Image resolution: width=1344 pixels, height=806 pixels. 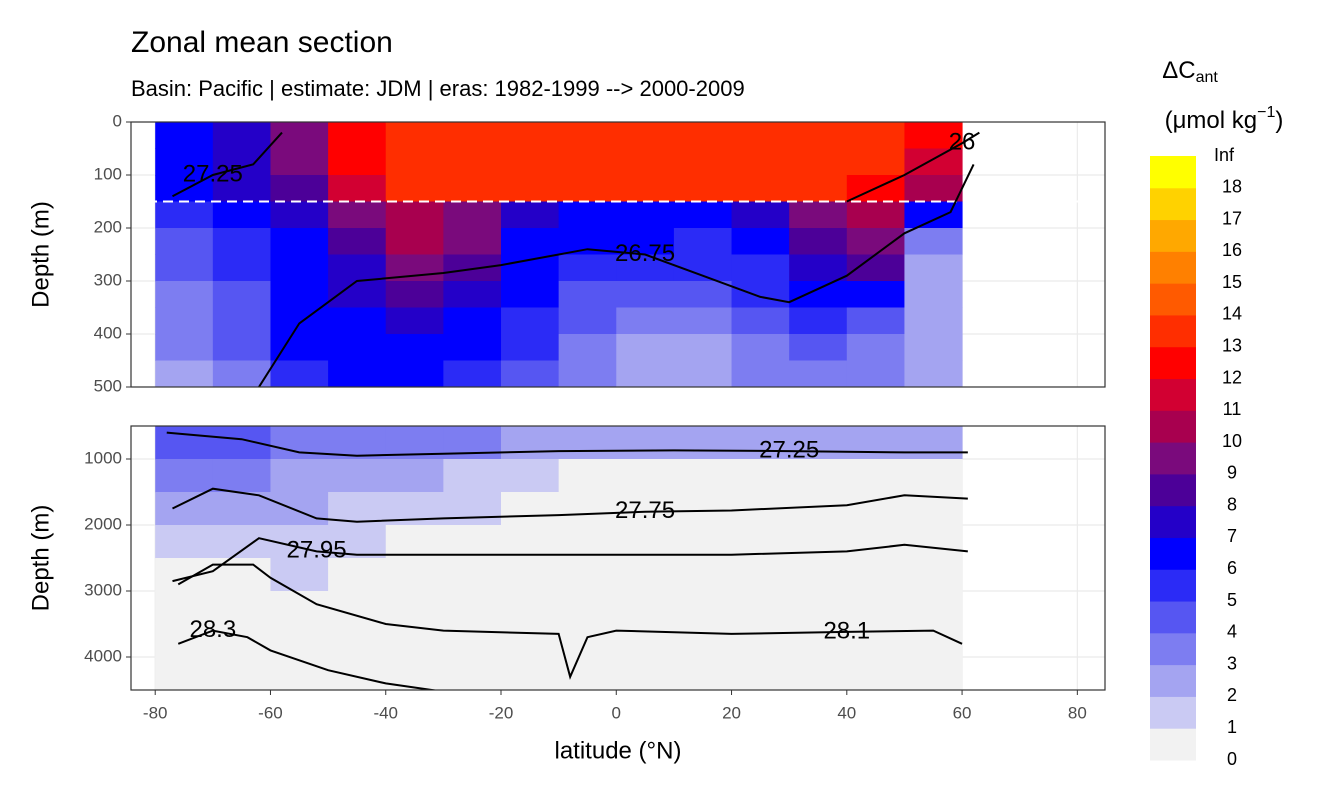 I want to click on legend-label: 5, so click(x=1232, y=600).